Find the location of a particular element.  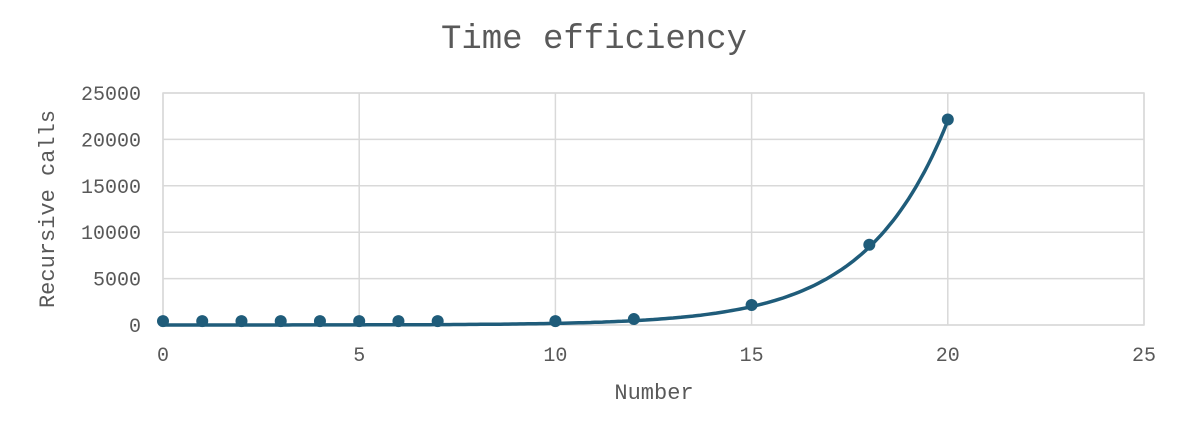

y-axis-ticks: 0 5000 10000 15000 20000 25000 is located at coordinates (111, 211).